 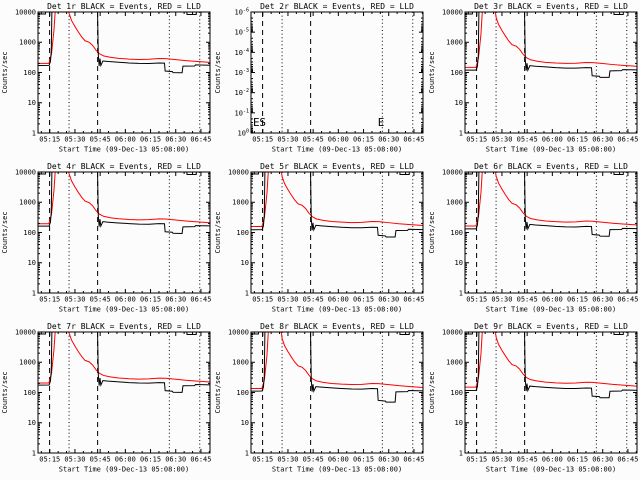 I want to click on panel-title: Det 5r BLACK = Events, RED = LLD, so click(x=337, y=166).